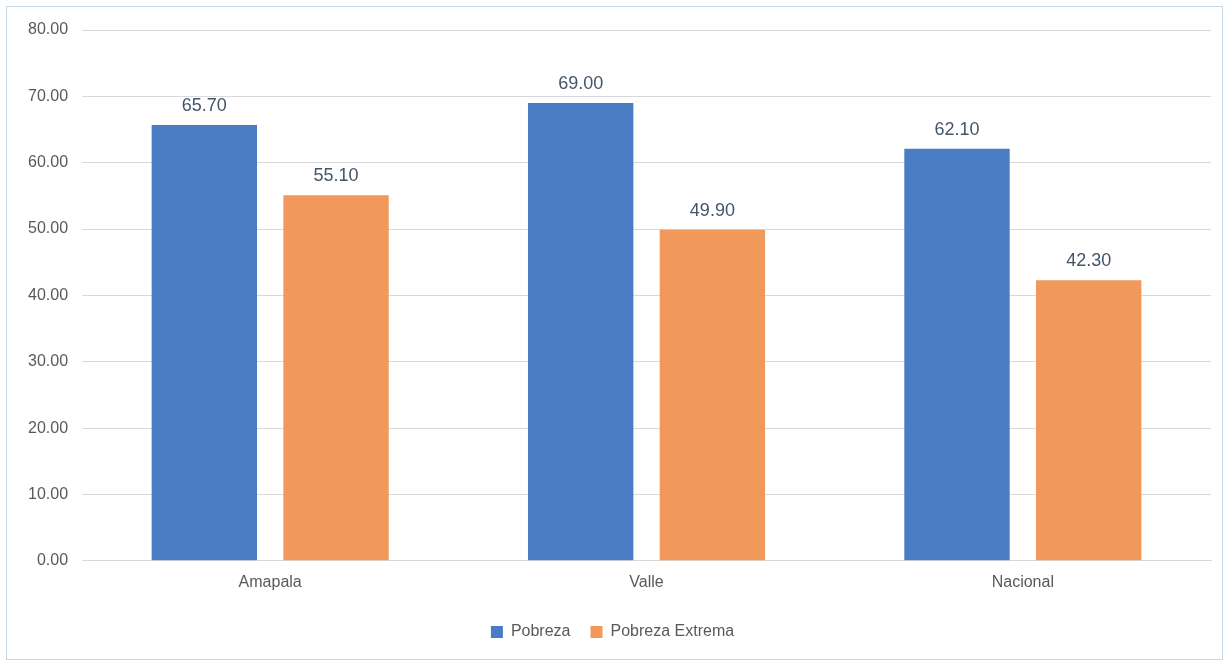 This screenshot has height=666, width=1231. I want to click on y-tick-label: 50.00, so click(48, 228).